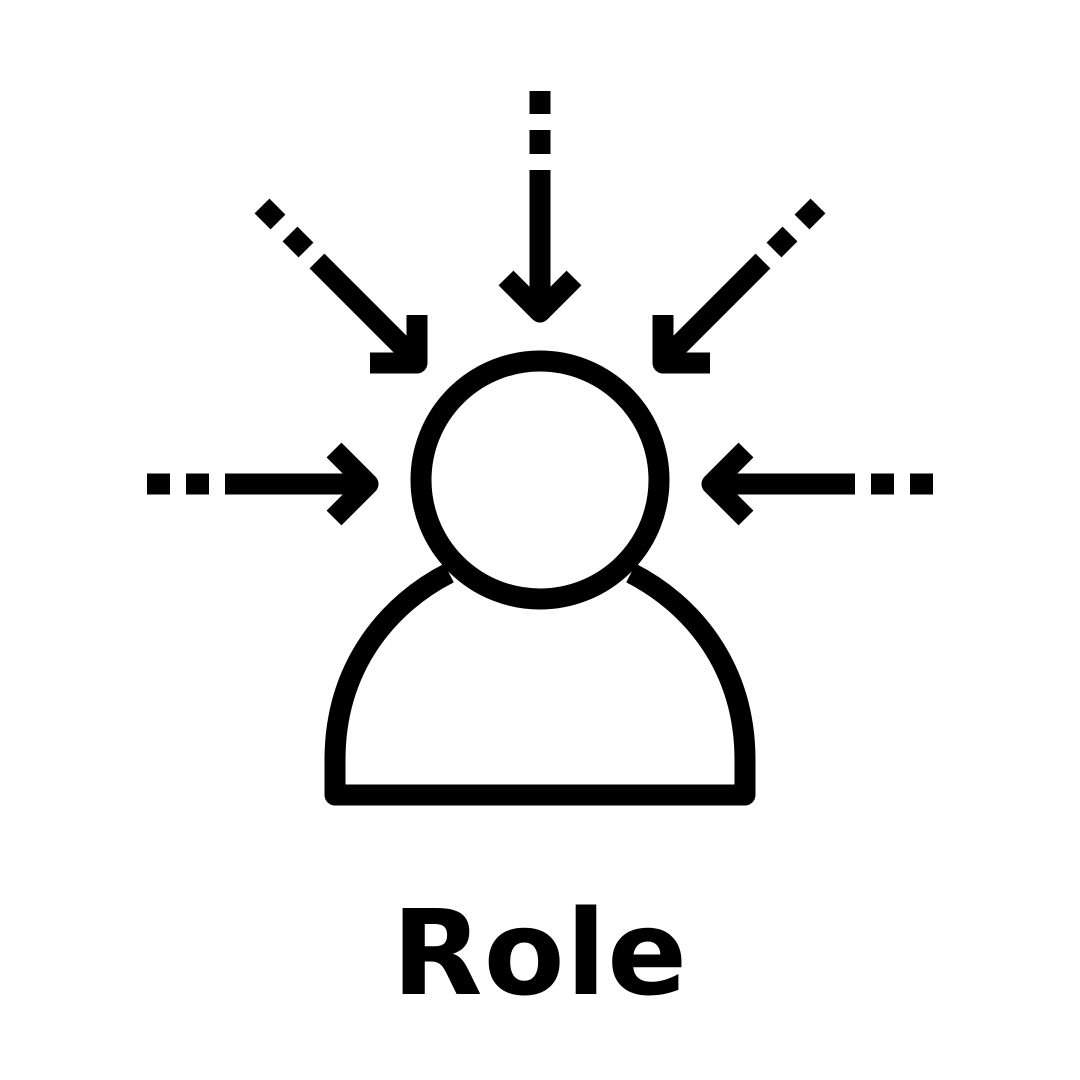 The height and width of the screenshot is (1080, 1080). What do you see at coordinates (540, 684) in the screenshot?
I see `person-body-shape` at bounding box center [540, 684].